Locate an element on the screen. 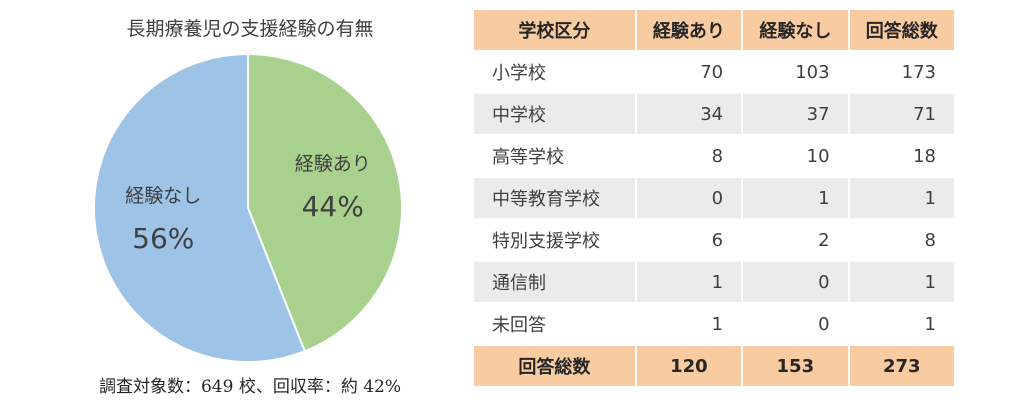 The width and height of the screenshot is (1024, 418). total-experienced: 120 is located at coordinates (689, 366).